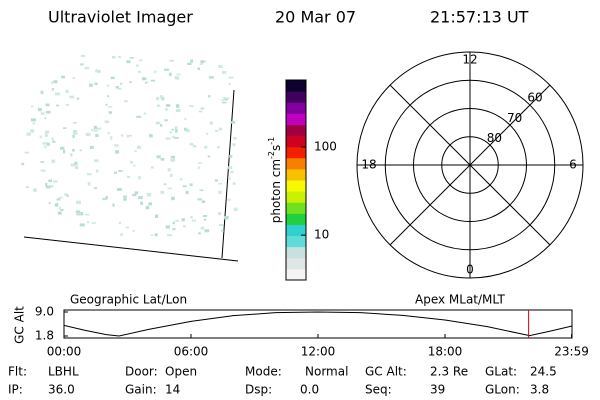 This screenshot has width=600, height=400. Describe the element at coordinates (445, 352) in the screenshot. I see `x-tick-label: 18:00` at that location.